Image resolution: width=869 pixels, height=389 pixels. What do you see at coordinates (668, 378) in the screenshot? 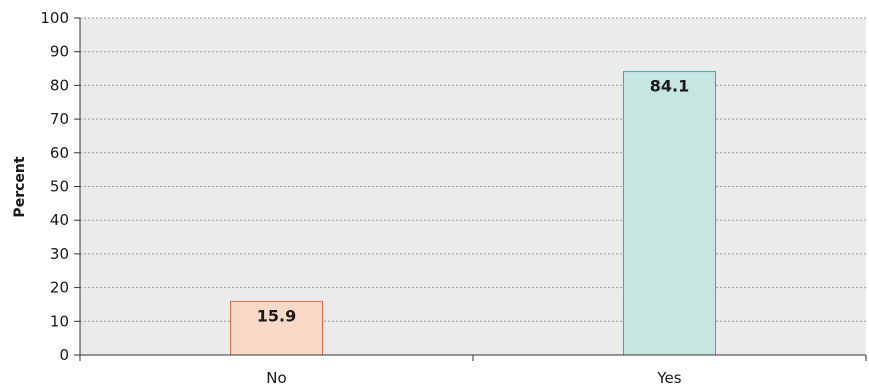
I see `x-tick-label: Yes` at bounding box center [668, 378].